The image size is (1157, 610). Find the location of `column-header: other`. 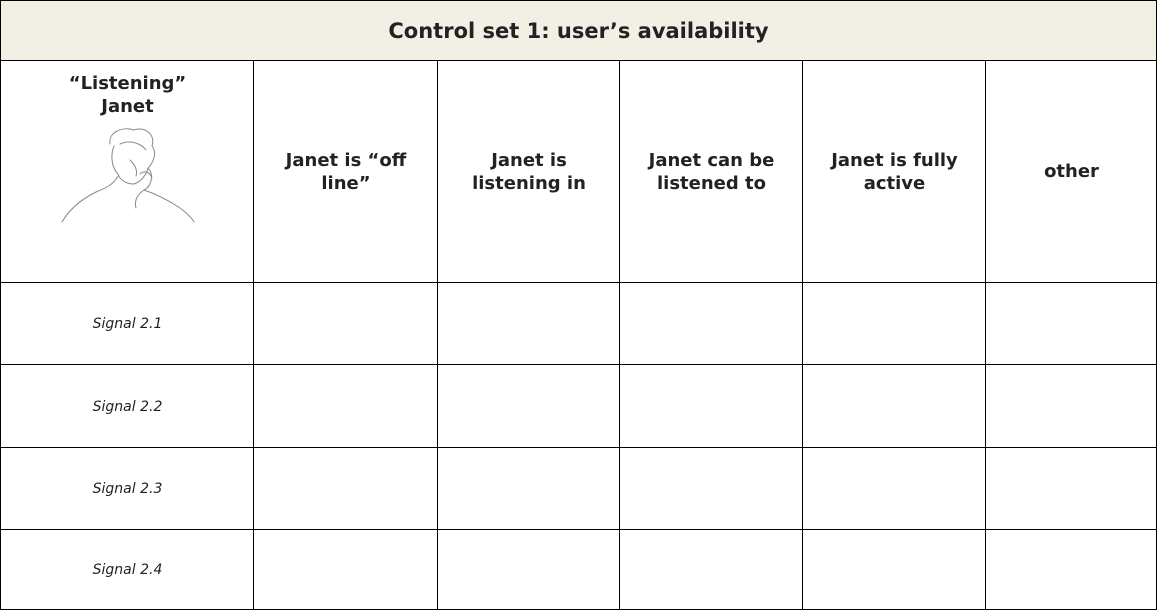

column-header: other is located at coordinates (1071, 171).